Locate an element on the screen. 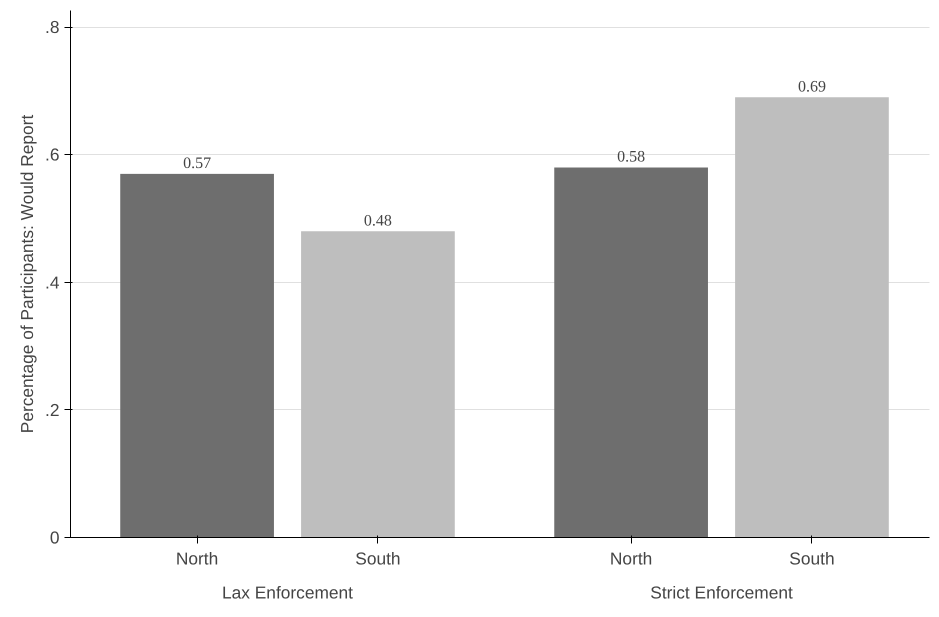 The height and width of the screenshot is (617, 939). text: Strict Enforcement is located at coordinates (721, 592).